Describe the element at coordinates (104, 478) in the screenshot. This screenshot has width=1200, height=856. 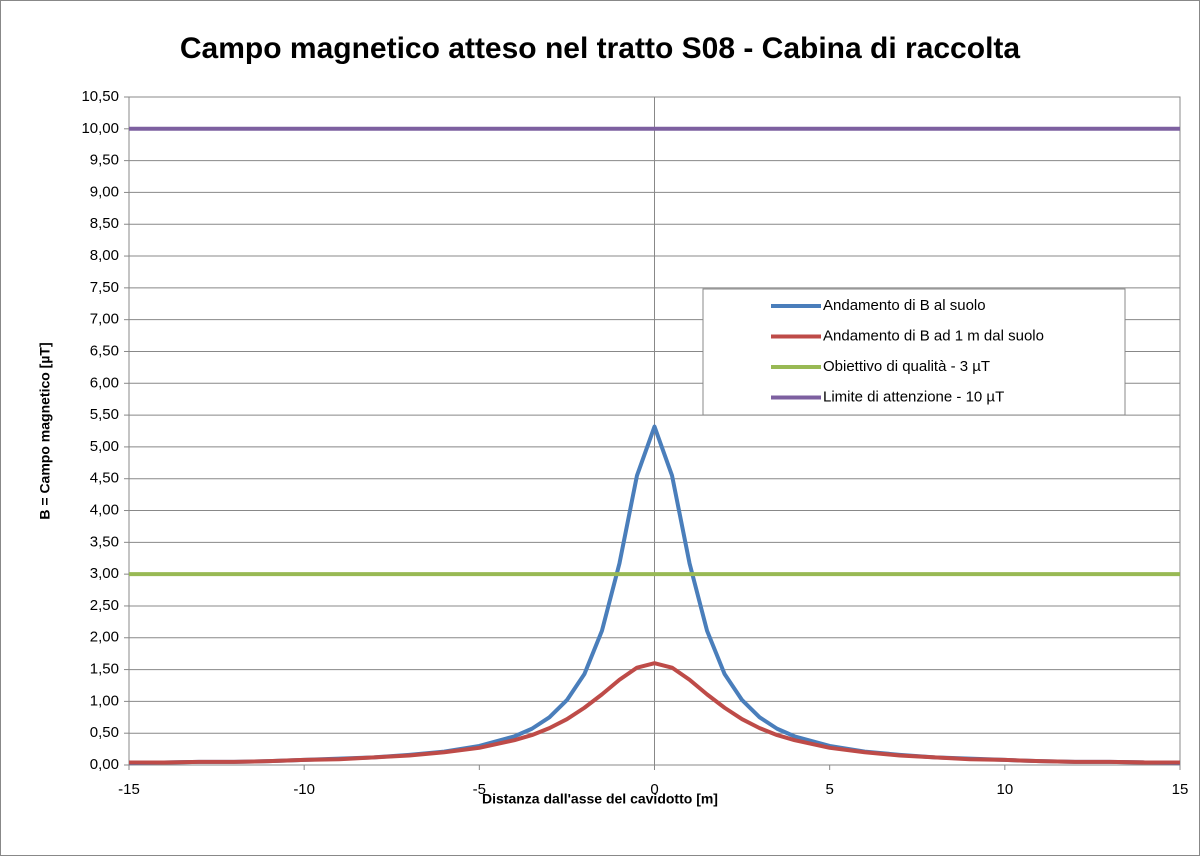
I see `y-tick-label: 4,50` at that location.